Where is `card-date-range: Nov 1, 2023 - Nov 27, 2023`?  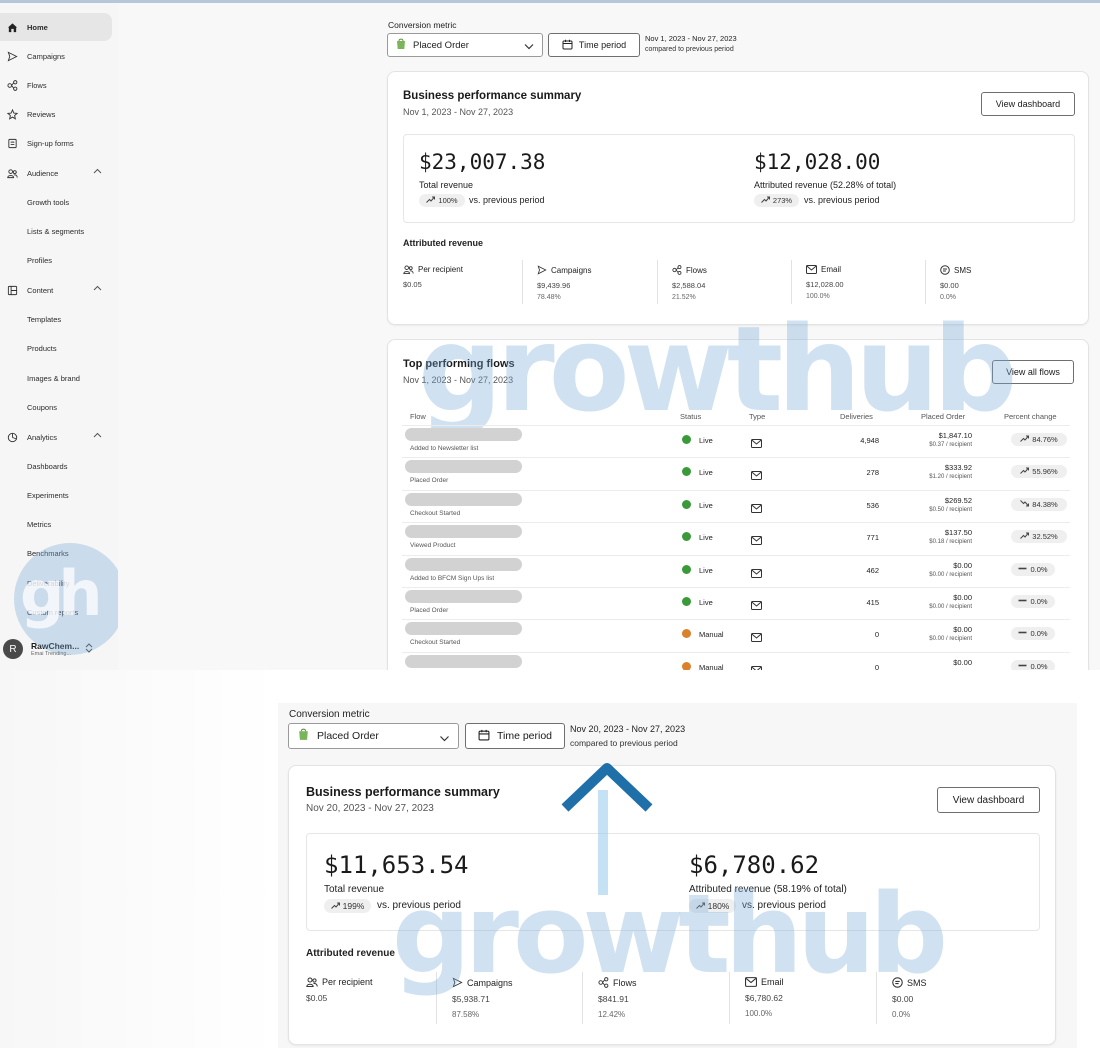
card-date-range: Nov 1, 2023 - Nov 27, 2023 is located at coordinates (458, 112).